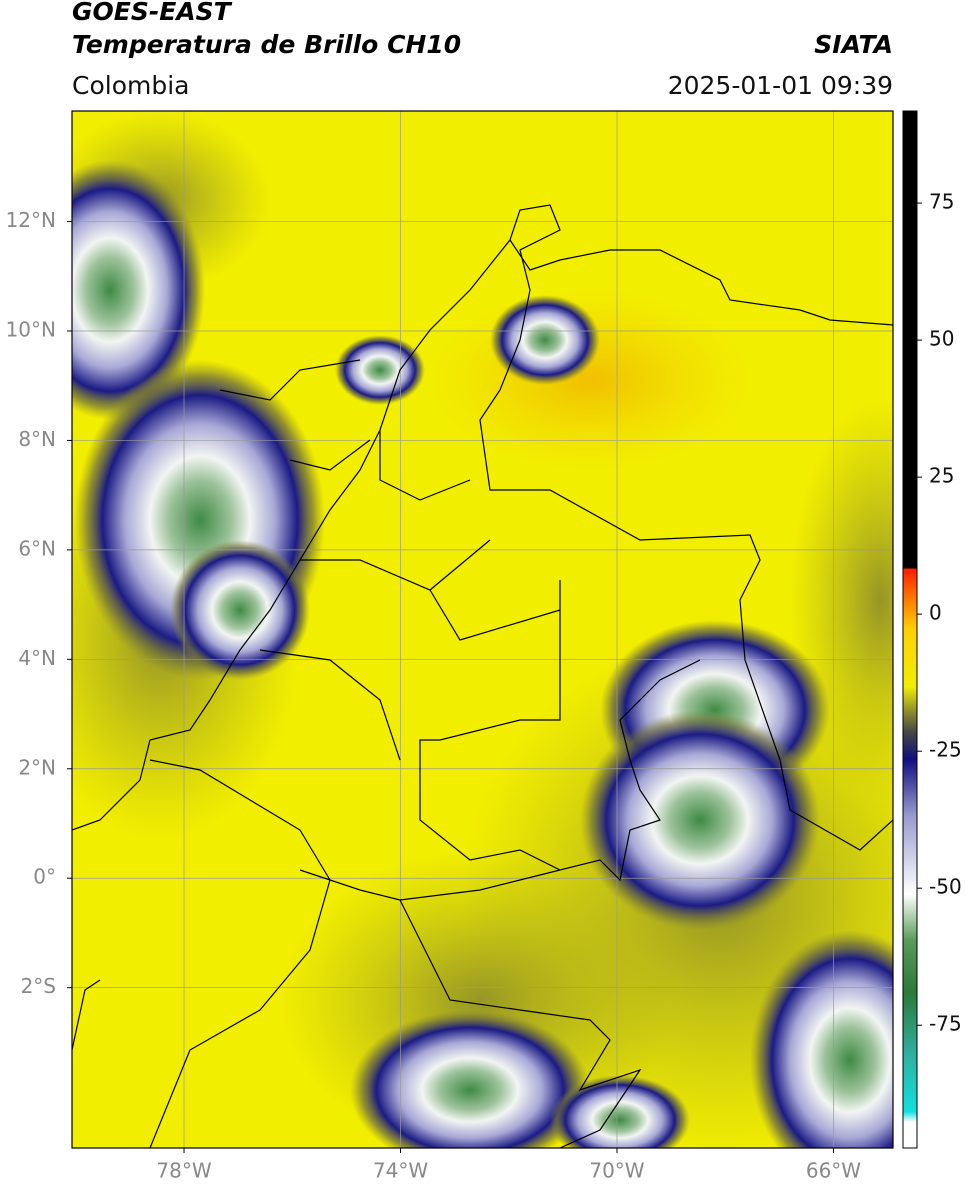 This screenshot has width=966, height=1194. What do you see at coordinates (38, 986) in the screenshot?
I see `lat-label: 2°S` at bounding box center [38, 986].